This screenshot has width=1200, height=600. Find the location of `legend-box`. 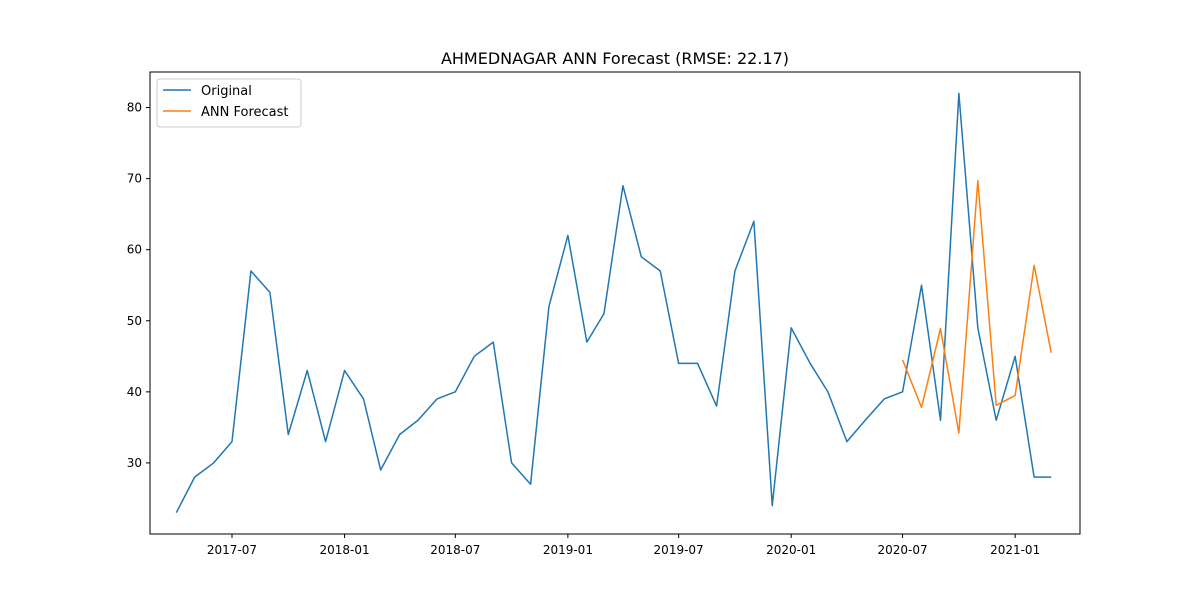

legend-box is located at coordinates (229, 103).